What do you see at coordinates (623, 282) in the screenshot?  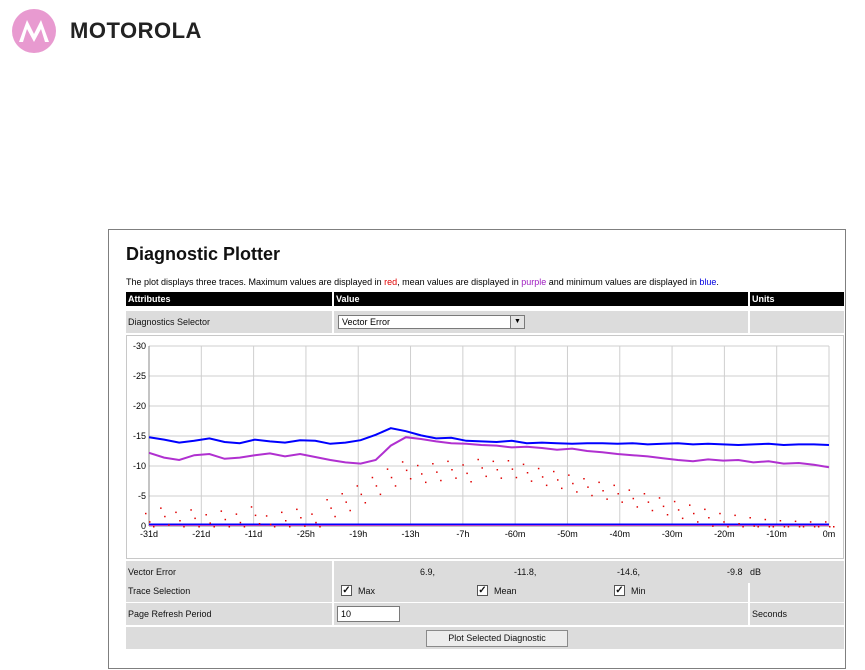 I see `desc-text-3: and minimum values are displayed in` at bounding box center [623, 282].